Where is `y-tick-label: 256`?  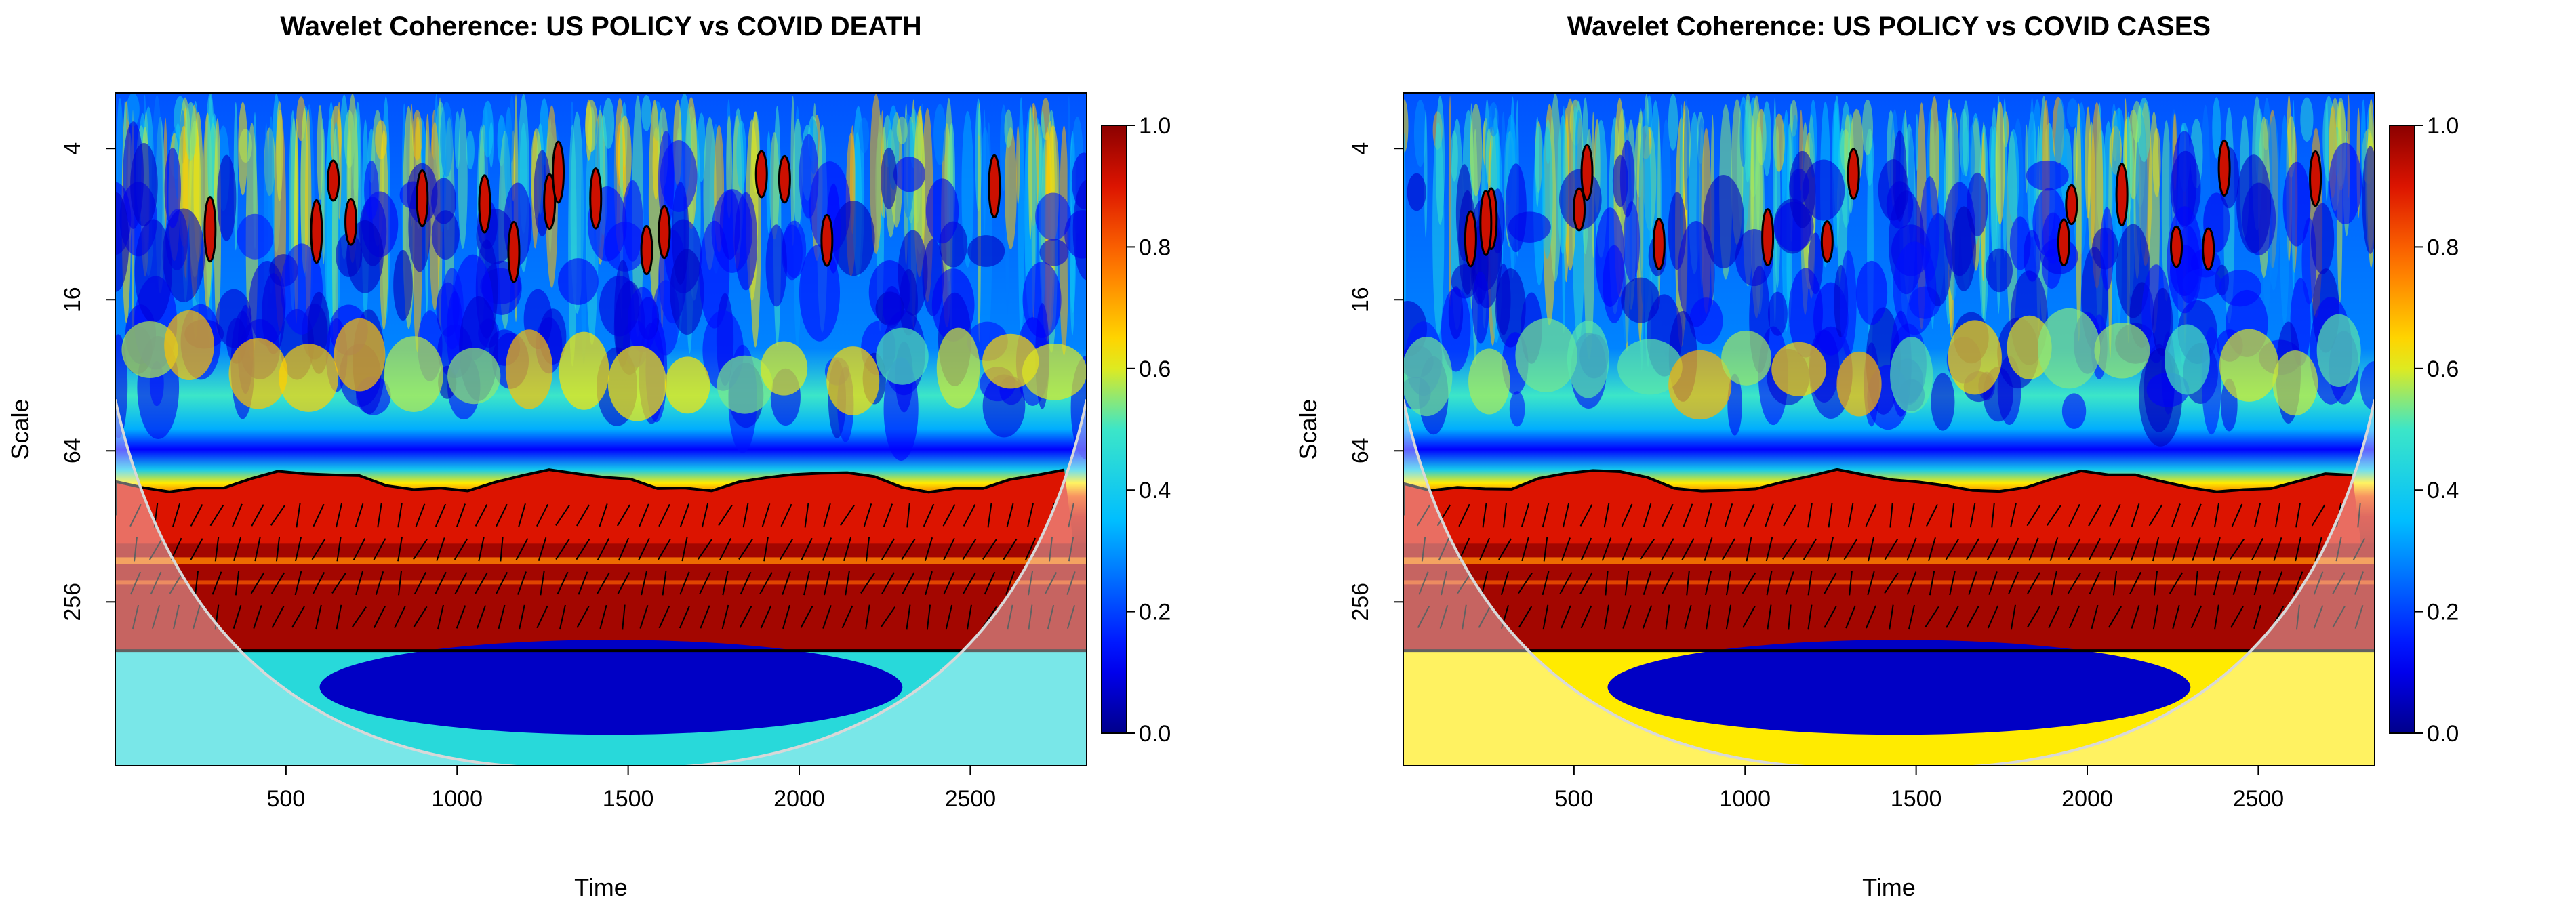 y-tick-label: 256 is located at coordinates (72, 602).